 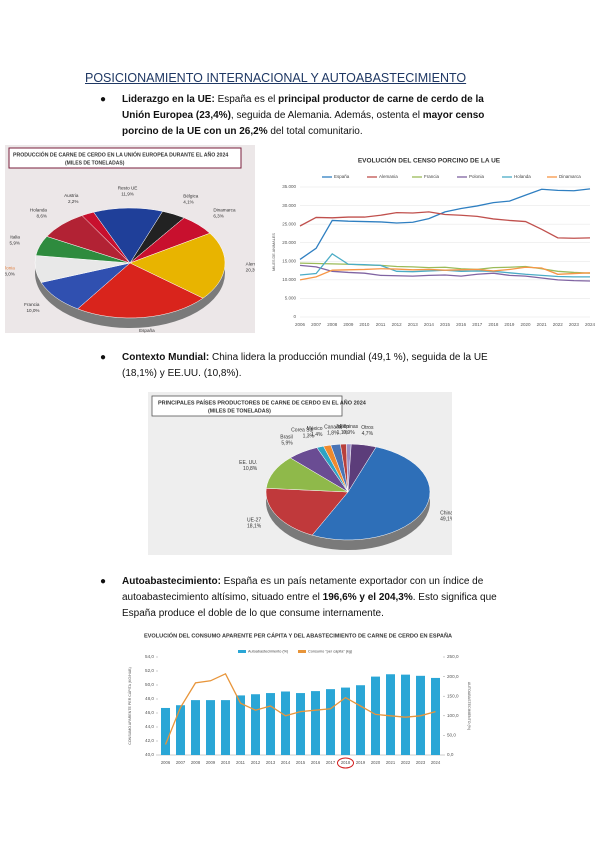 I want to click on text-run: Contexto Mundial:, so click(x=166, y=357).